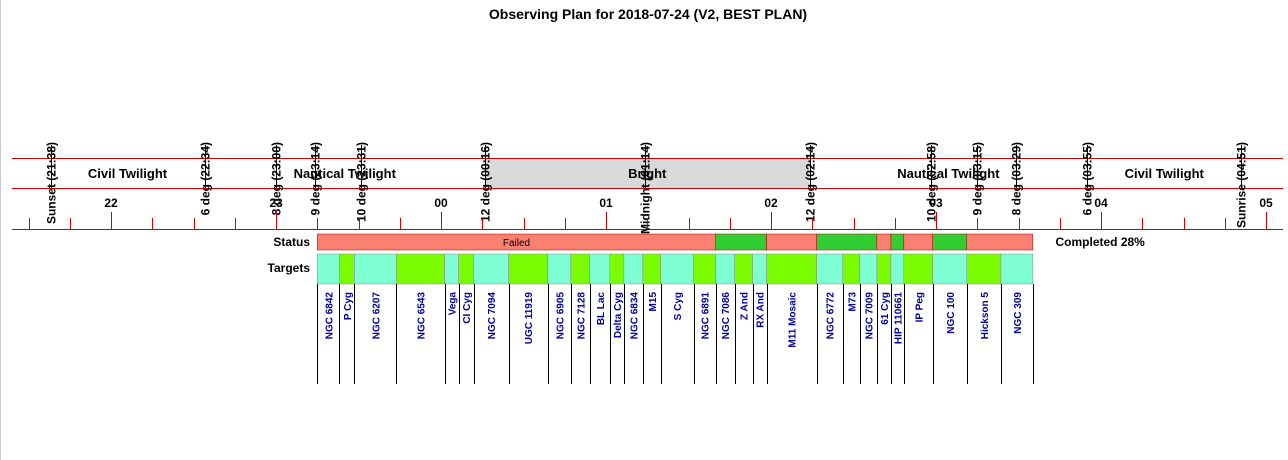 This screenshot has width=1288, height=460. What do you see at coordinates (678, 306) in the screenshot?
I see `target-name: S Cyg` at bounding box center [678, 306].